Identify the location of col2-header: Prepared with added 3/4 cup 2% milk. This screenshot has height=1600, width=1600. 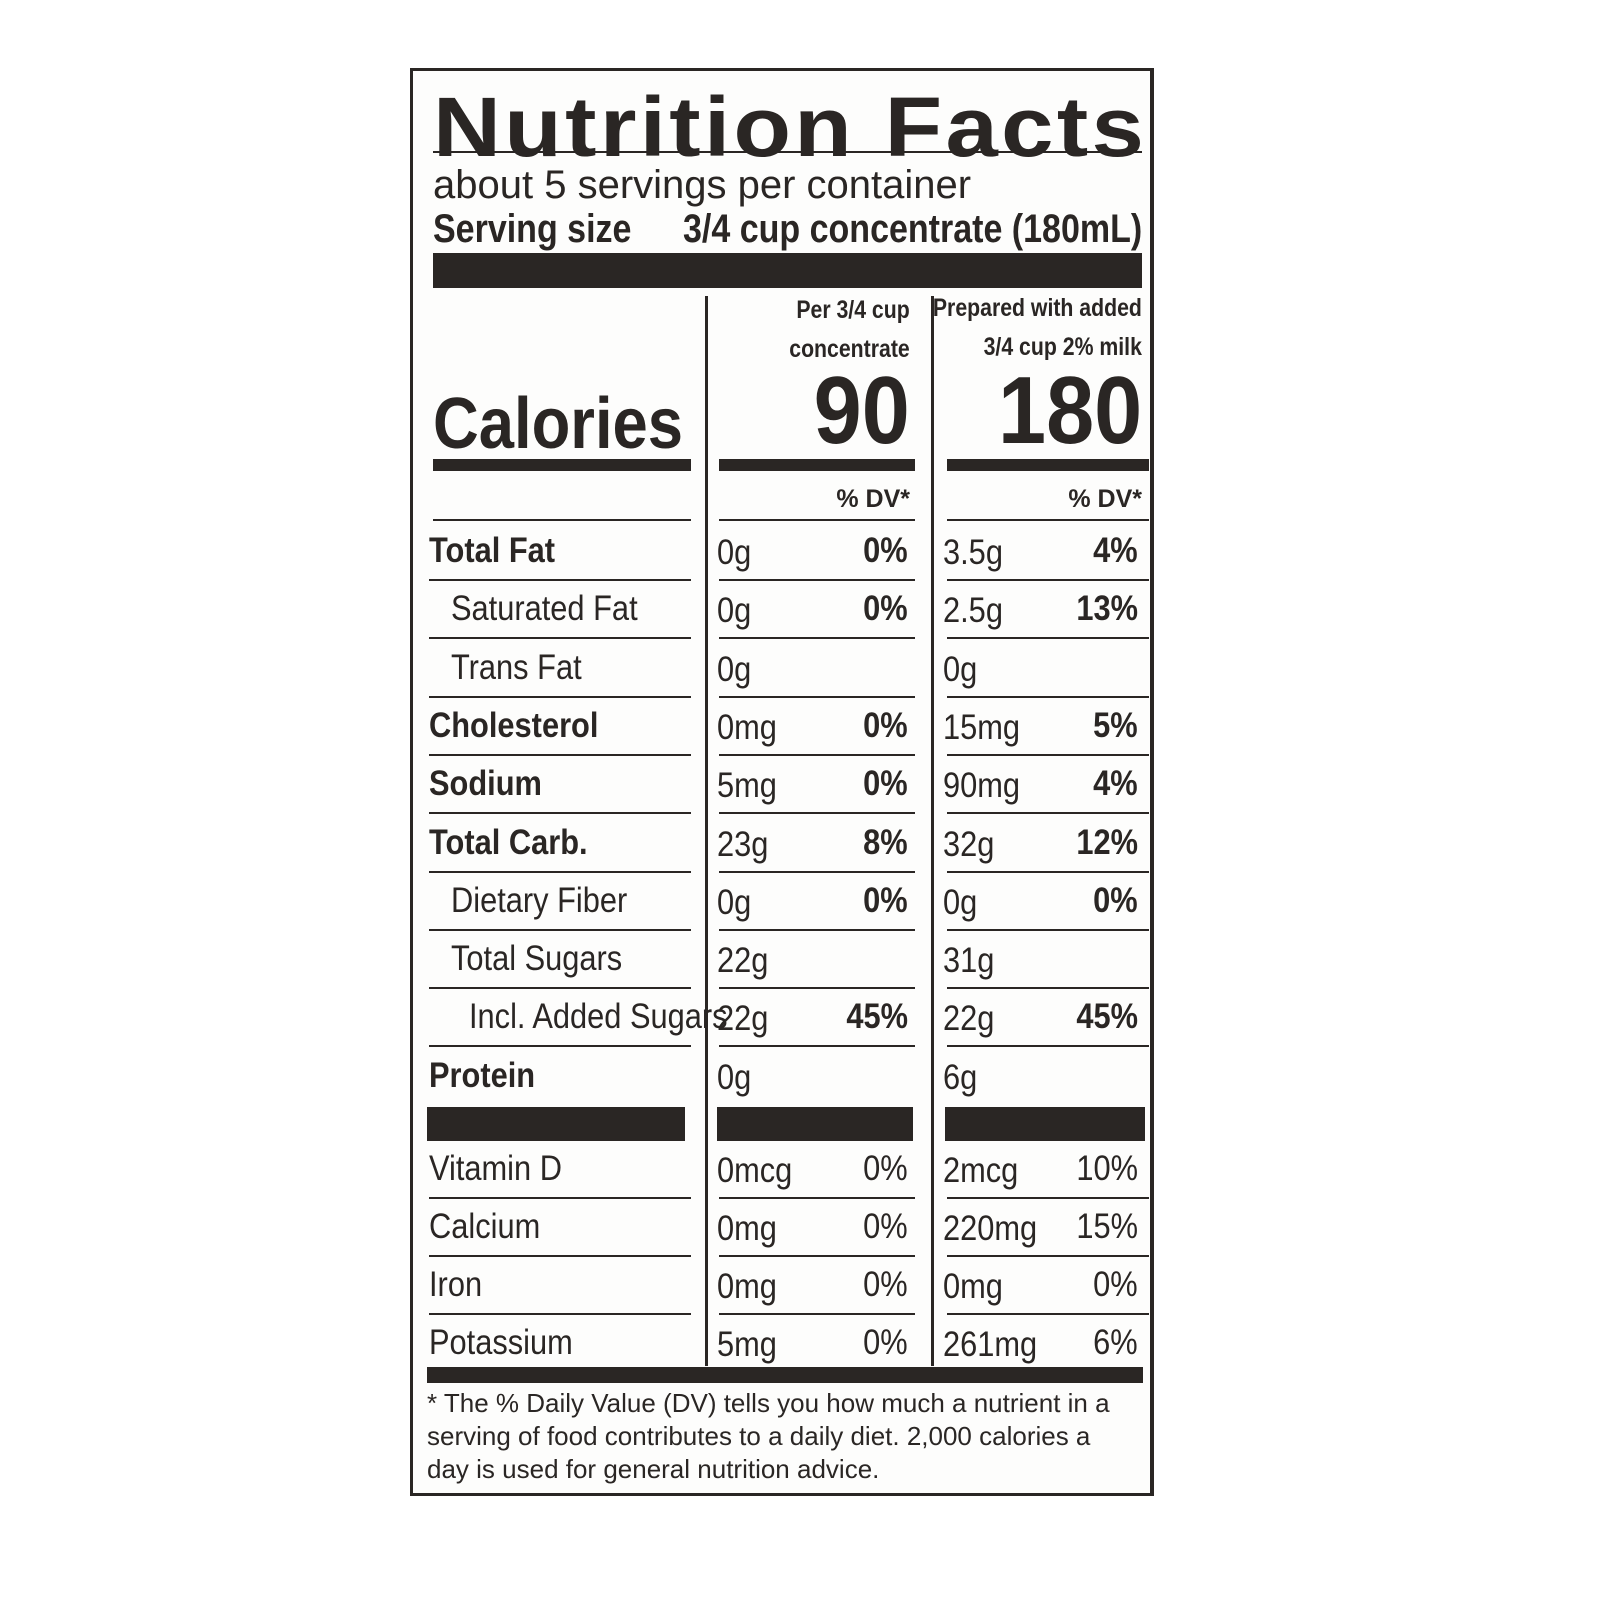
(1037, 328).